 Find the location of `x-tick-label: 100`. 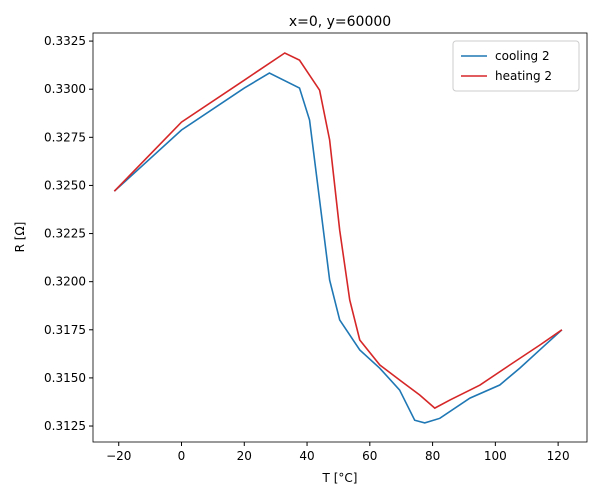

x-tick-label: 100 is located at coordinates (495, 456).